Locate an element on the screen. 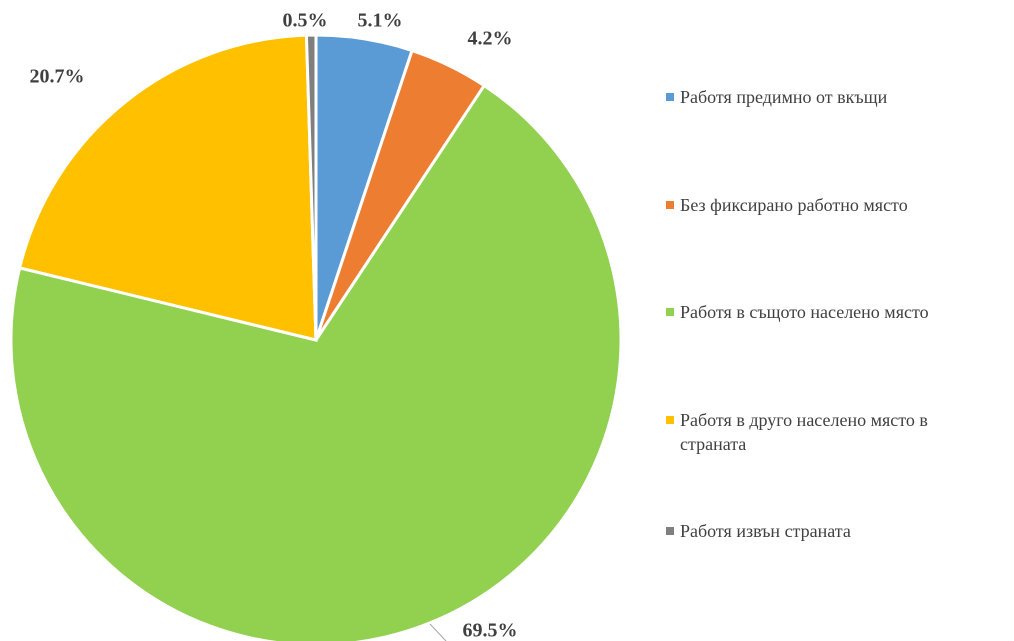  legend-label: Без фиксирано работно място is located at coordinates (794, 205).